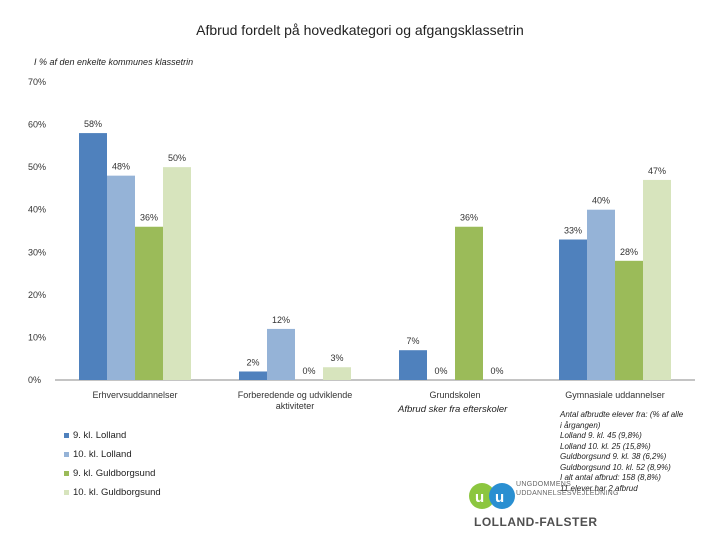 The image size is (720, 540). I want to click on logo-line: UNGDOMMENS, so click(544, 484).